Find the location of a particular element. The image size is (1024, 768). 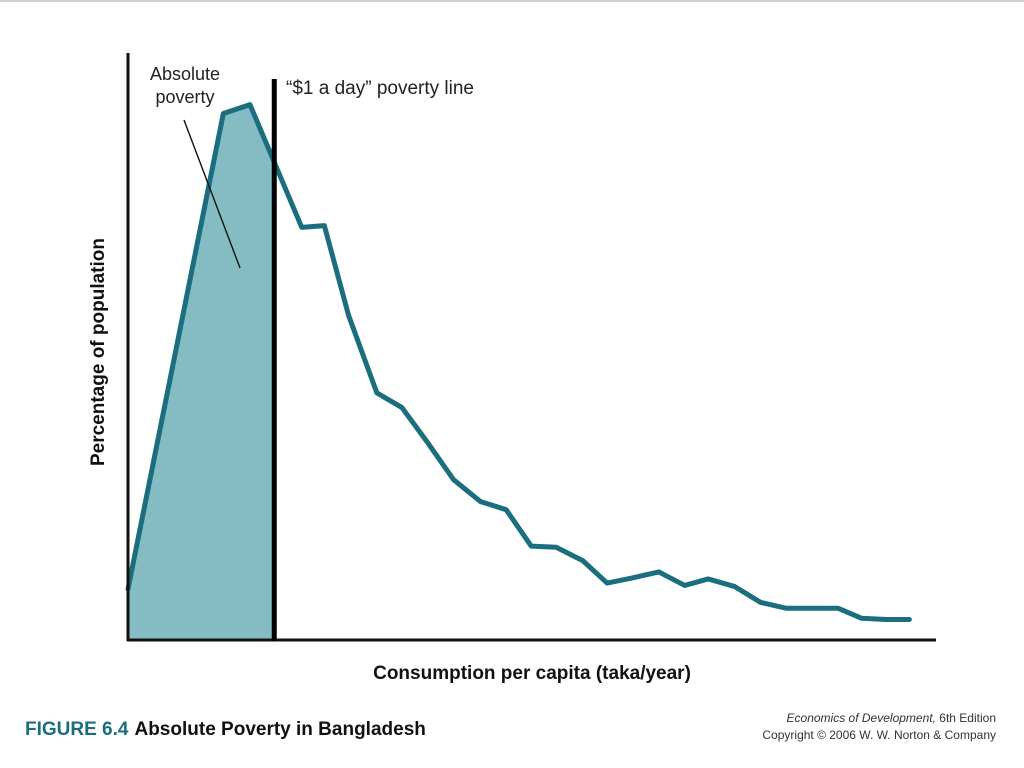

absolute-poverty-label: Absolute poverty is located at coordinates (185, 85).